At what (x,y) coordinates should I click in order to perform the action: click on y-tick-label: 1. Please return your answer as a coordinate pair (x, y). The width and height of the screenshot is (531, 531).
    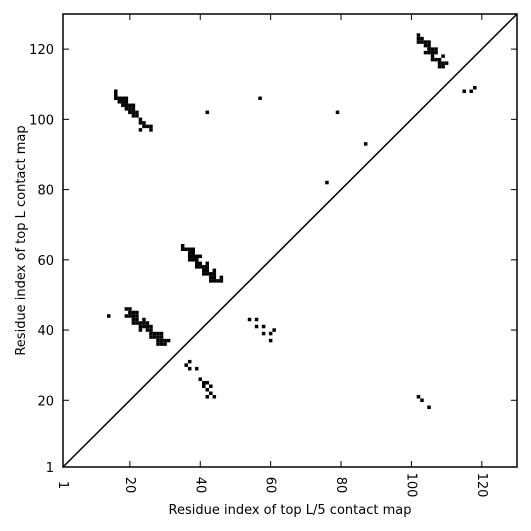
    Looking at the image, I should click on (50, 468).